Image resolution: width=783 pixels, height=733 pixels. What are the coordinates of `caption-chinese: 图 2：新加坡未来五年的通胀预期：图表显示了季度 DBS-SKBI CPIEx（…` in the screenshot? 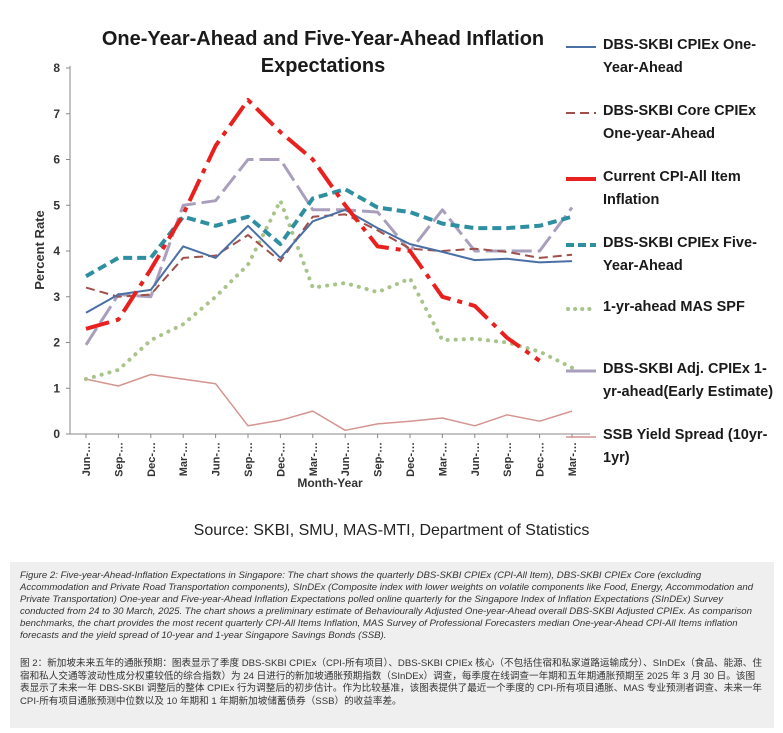 It's located at (391, 682).